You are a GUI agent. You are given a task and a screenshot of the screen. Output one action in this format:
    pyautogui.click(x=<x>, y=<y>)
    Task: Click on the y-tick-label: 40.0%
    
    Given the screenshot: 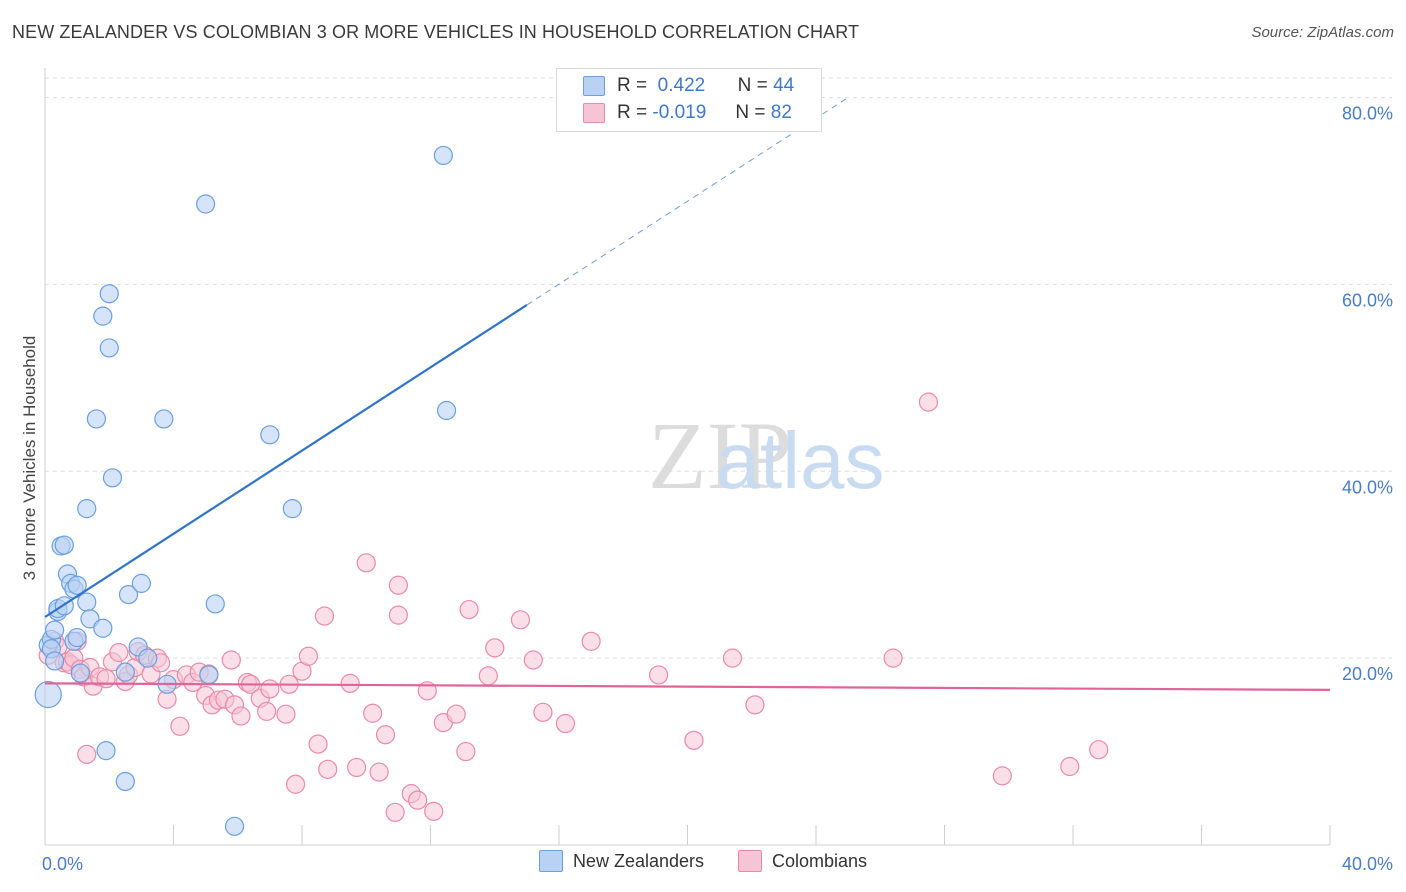 What is the action you would take?
    pyautogui.click(x=1367, y=487)
    